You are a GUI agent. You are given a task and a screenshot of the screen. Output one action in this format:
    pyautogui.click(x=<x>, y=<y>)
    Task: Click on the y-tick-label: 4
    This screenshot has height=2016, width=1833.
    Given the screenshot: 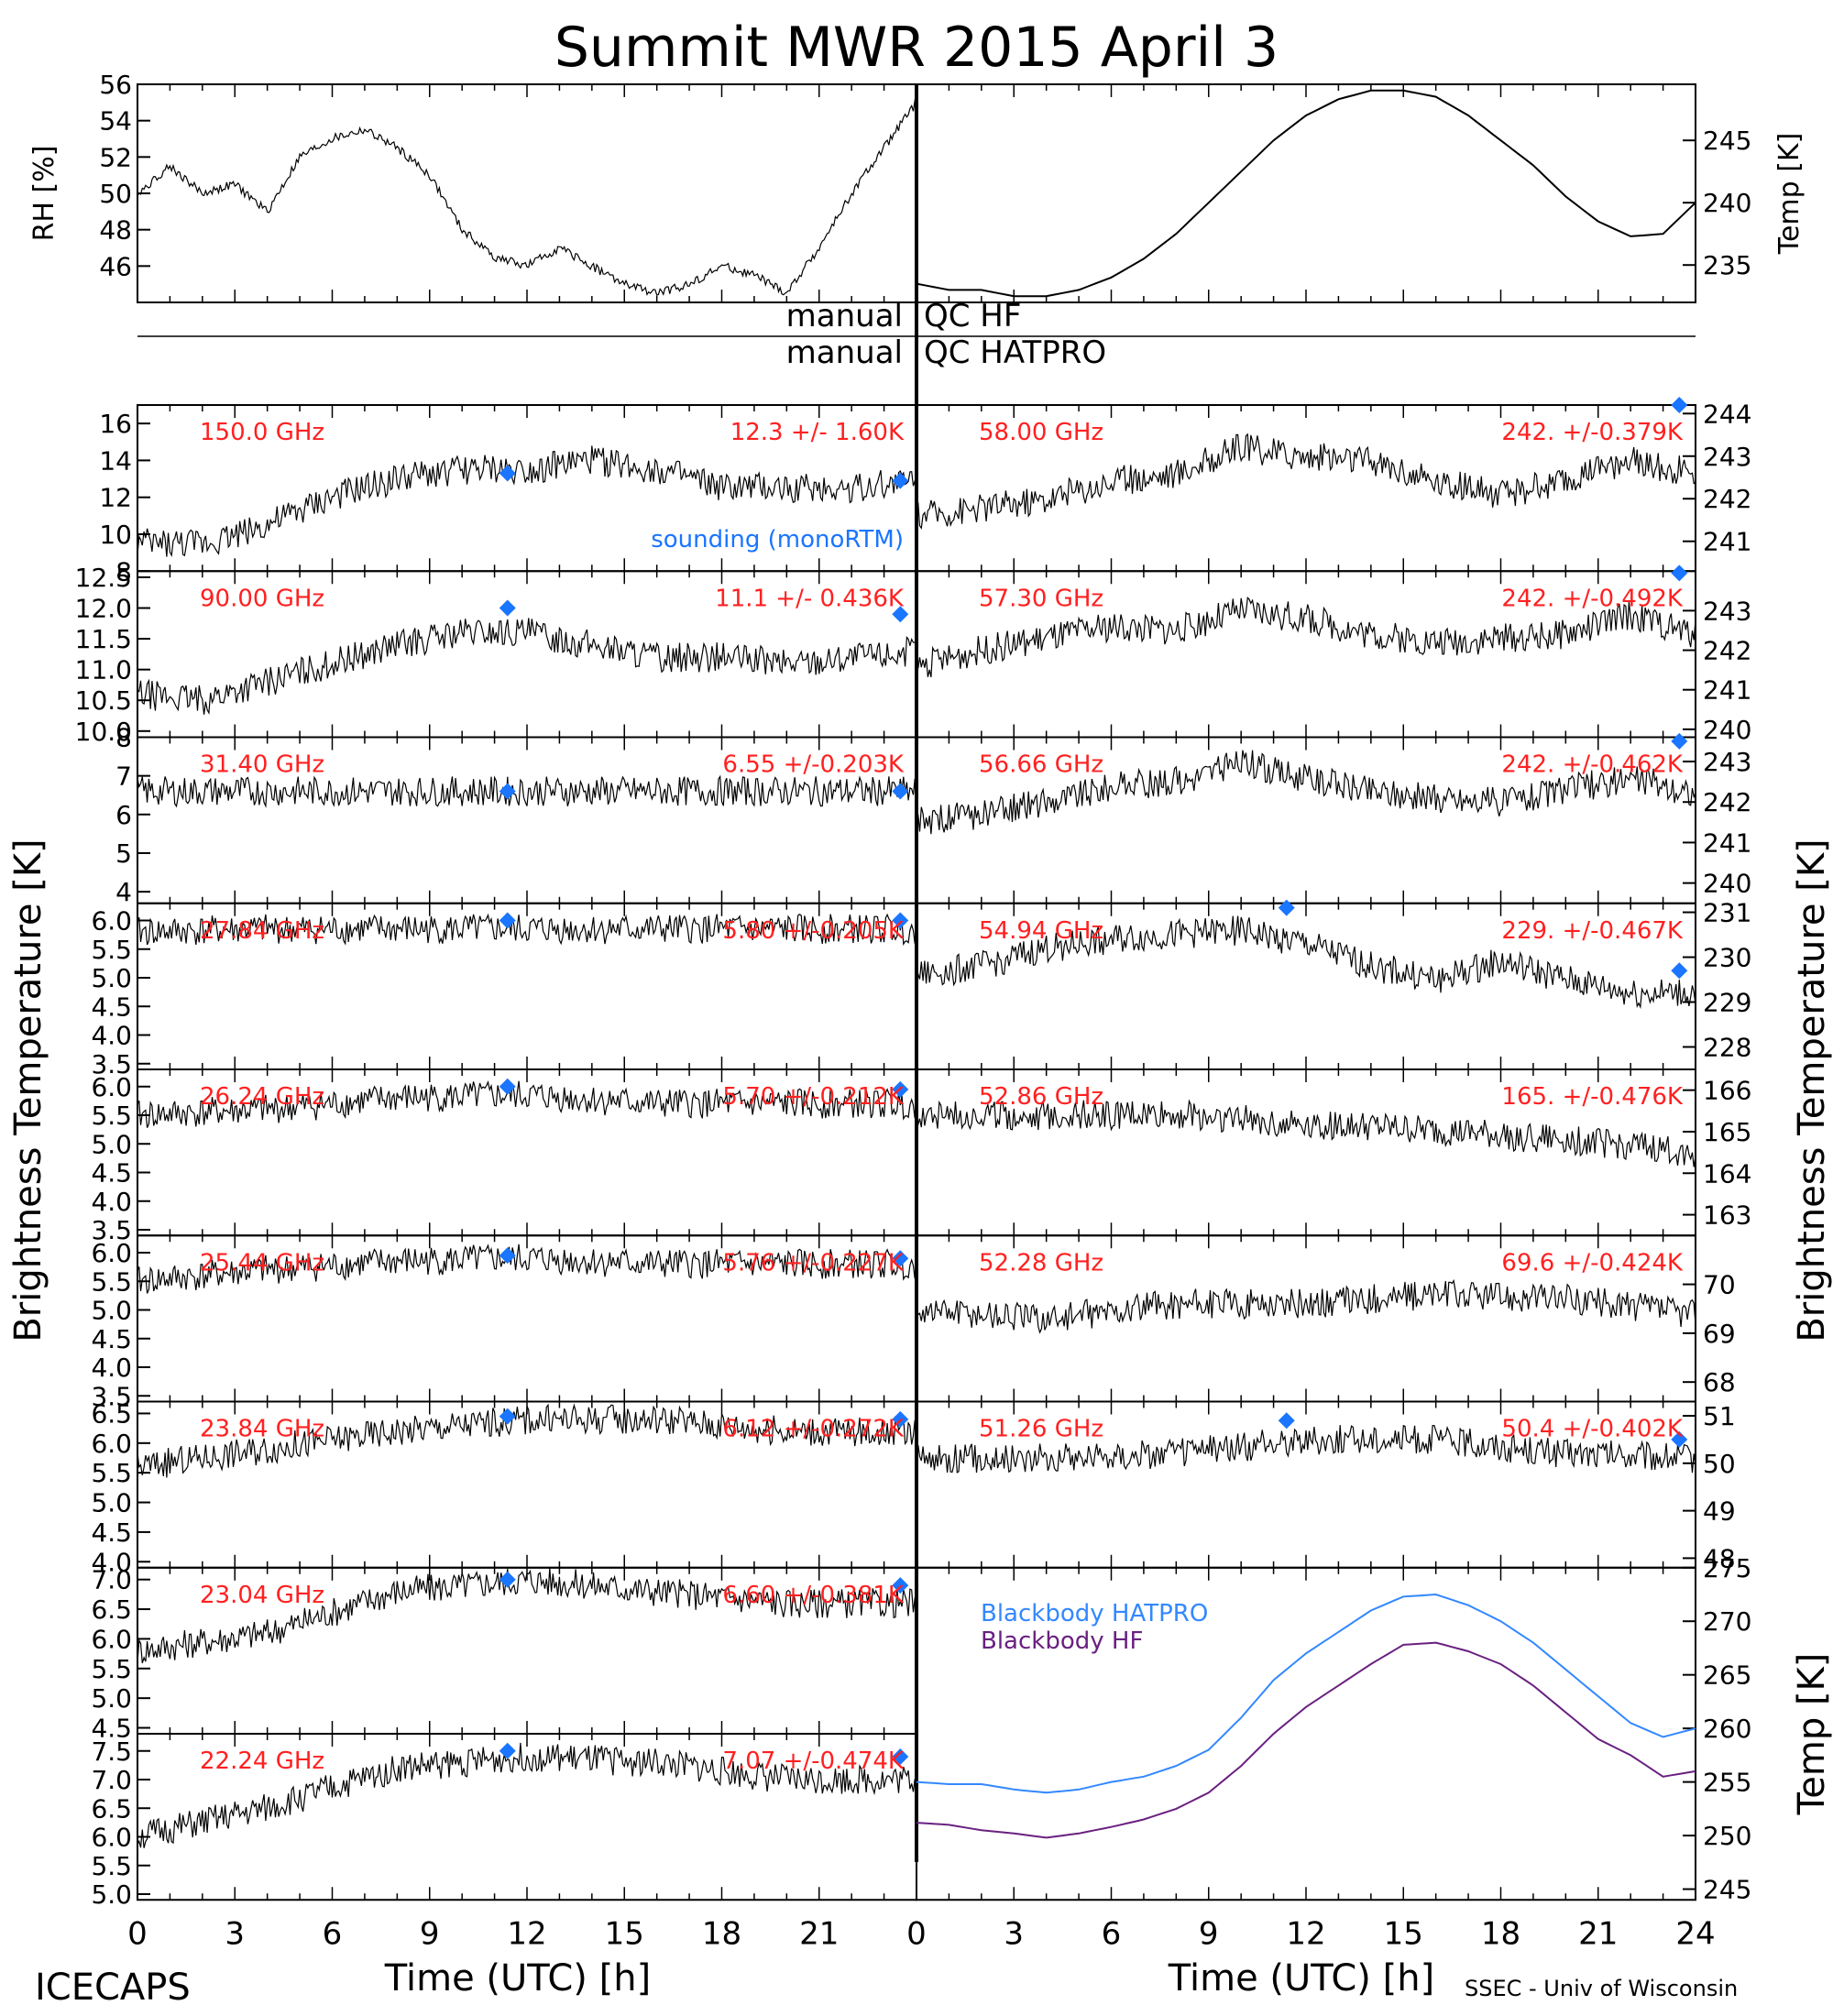 What is the action you would take?
    pyautogui.click(x=123, y=892)
    